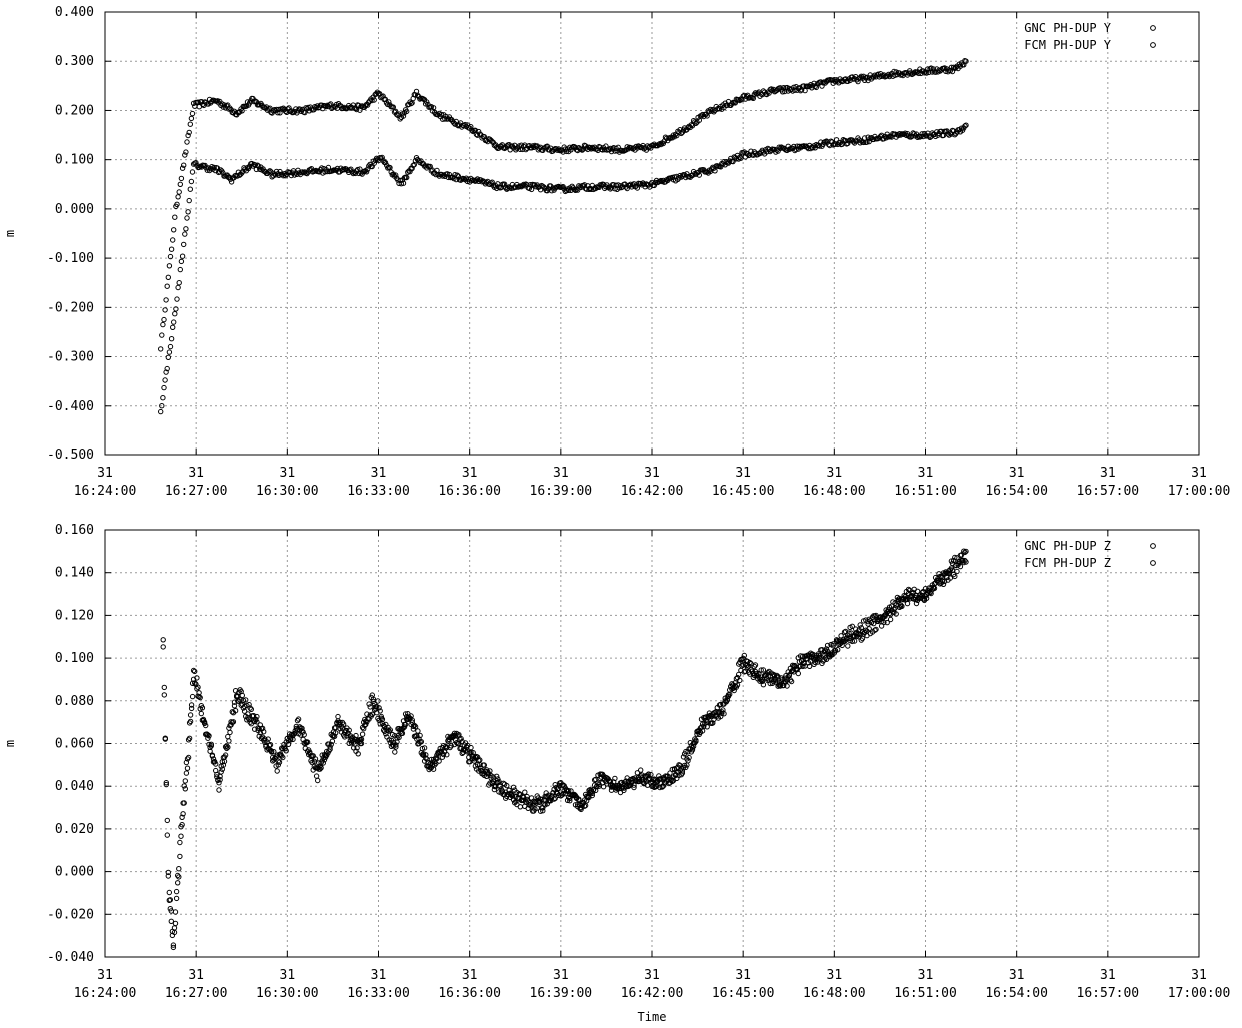  What do you see at coordinates (196, 993) in the screenshot?
I see `x-tick-label-time: 16:27:00` at bounding box center [196, 993].